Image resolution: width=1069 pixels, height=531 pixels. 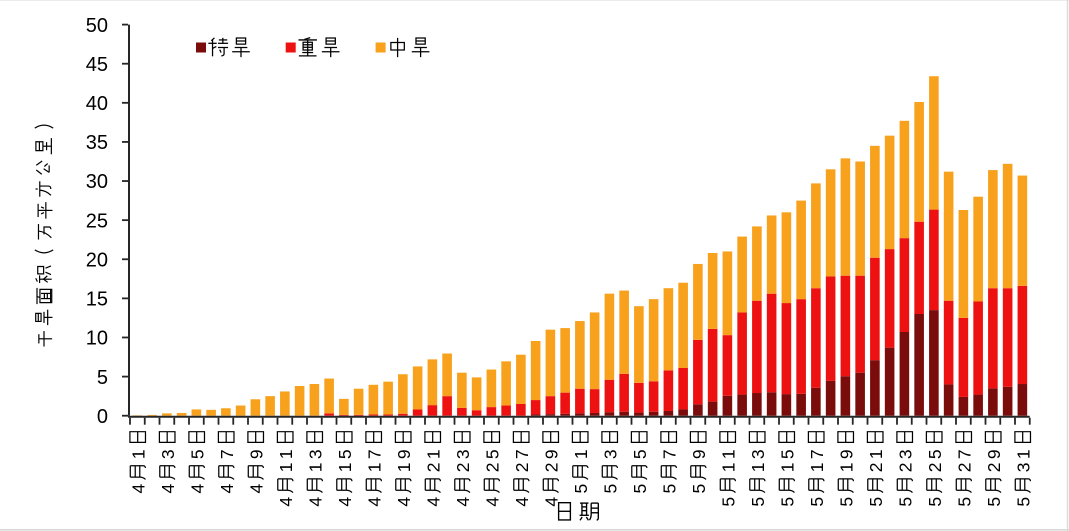 I want to click on svg-text: 0, so click(x=102, y=417).